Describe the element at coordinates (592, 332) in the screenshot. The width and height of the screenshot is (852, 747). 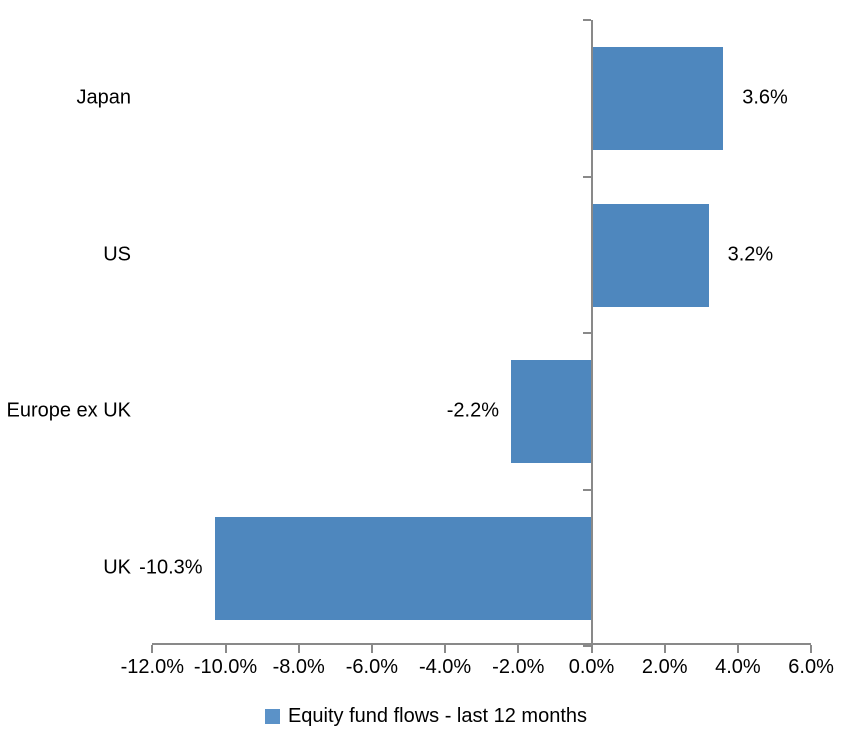
I see `zero-axis-line` at that location.